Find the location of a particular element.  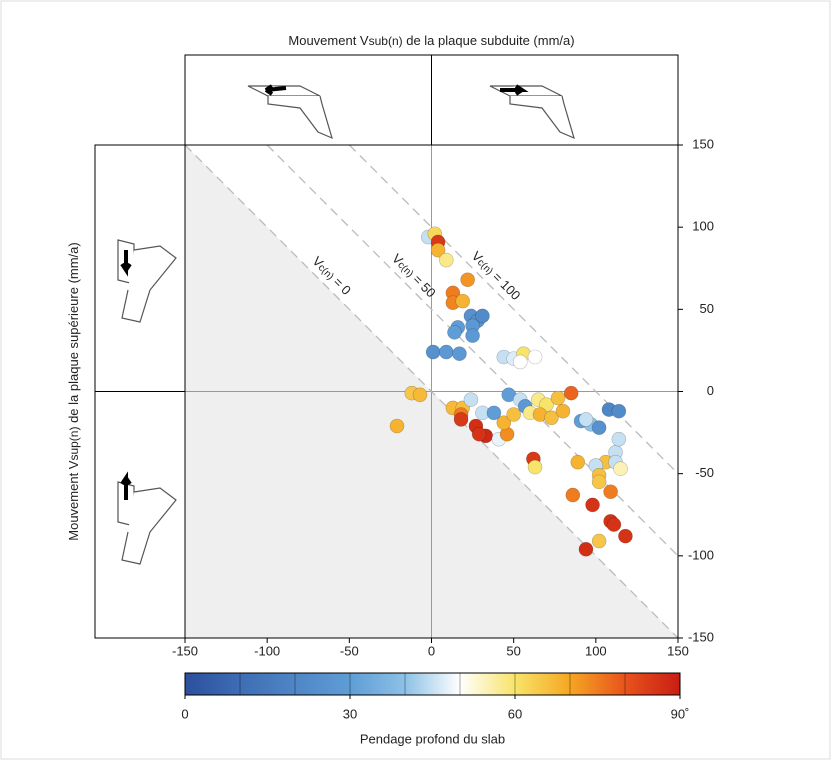

x-tick-label: -100 is located at coordinates (267, 650).